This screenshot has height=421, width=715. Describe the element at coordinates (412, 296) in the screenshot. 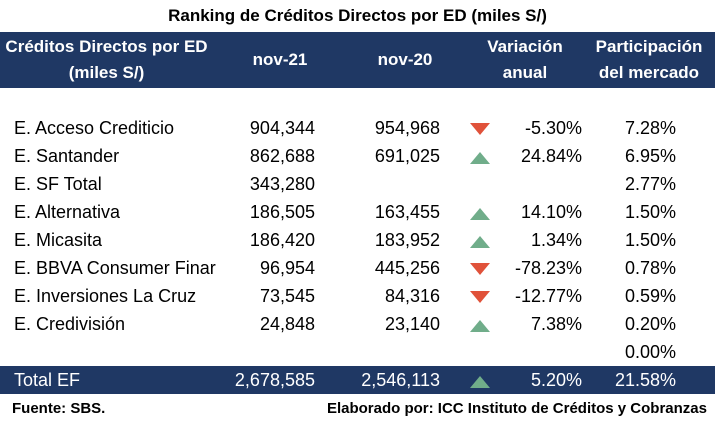

I see `value-nov20: 84,316` at that location.